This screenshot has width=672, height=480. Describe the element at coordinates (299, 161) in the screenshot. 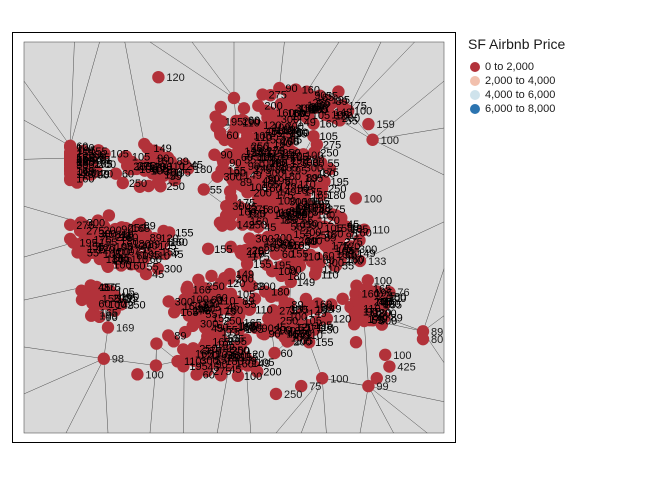

I see `price-label: 195` at that location.